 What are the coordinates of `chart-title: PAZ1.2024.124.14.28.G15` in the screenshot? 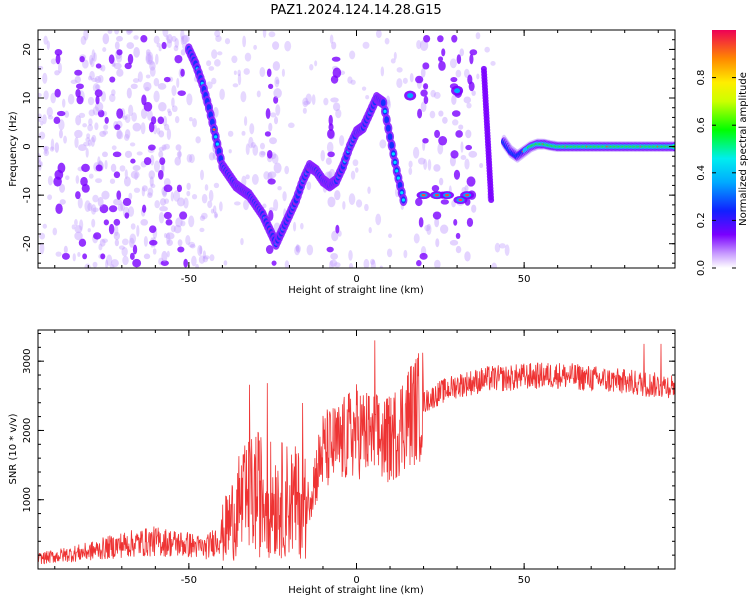 It's located at (355, 10).